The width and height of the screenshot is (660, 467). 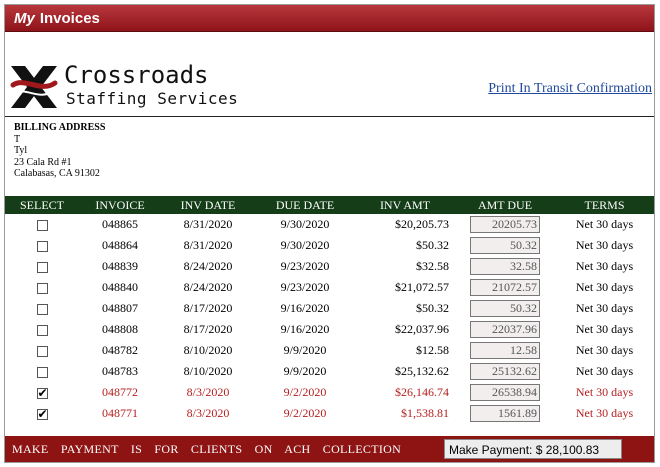 What do you see at coordinates (432, 266) in the screenshot?
I see `invoice-amount: $32.58` at bounding box center [432, 266].